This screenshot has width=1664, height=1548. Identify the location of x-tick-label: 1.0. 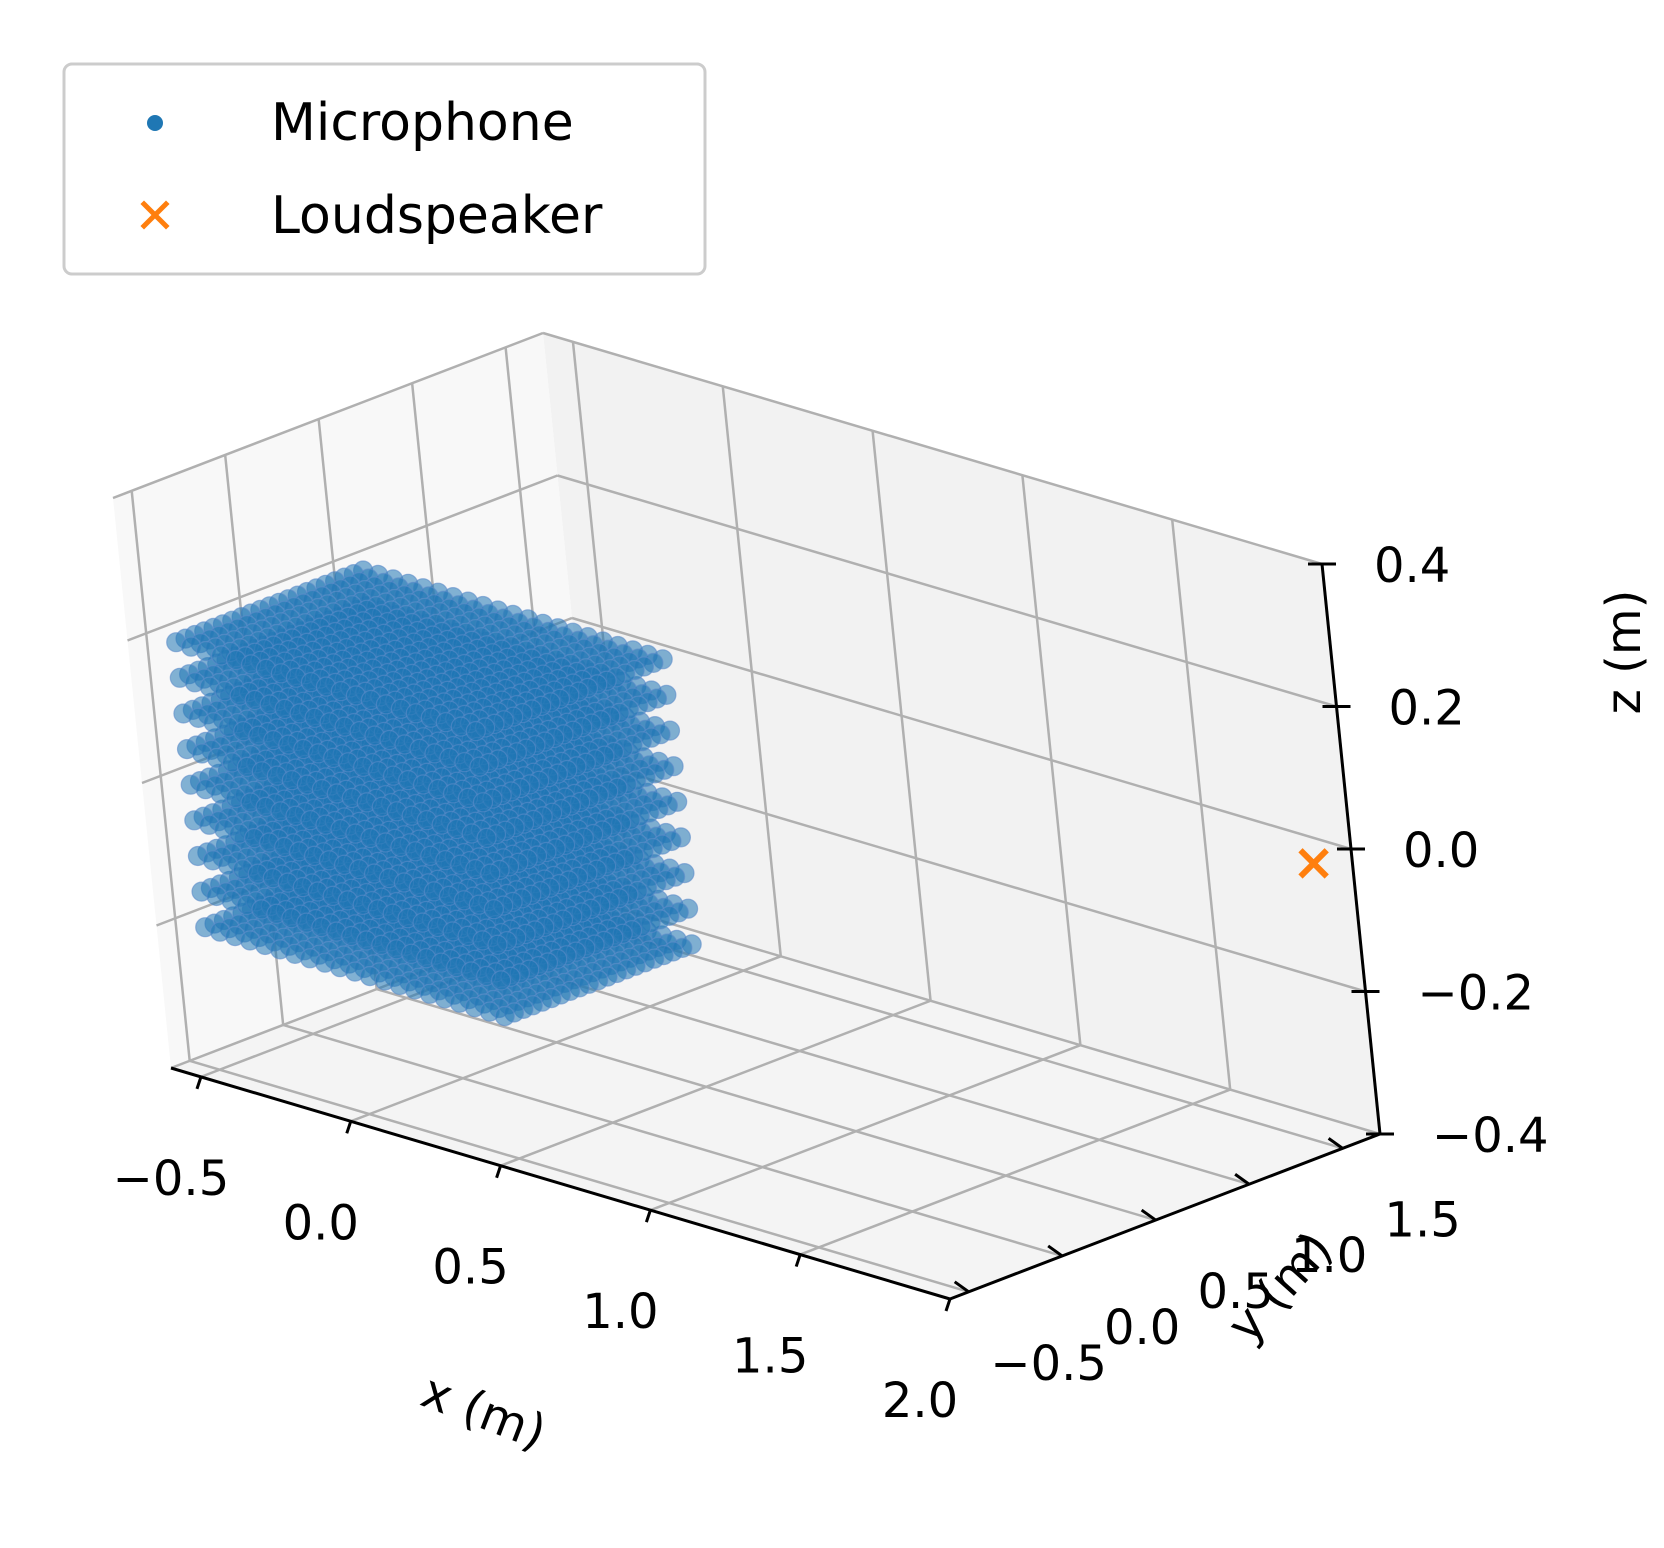
(620, 1312).